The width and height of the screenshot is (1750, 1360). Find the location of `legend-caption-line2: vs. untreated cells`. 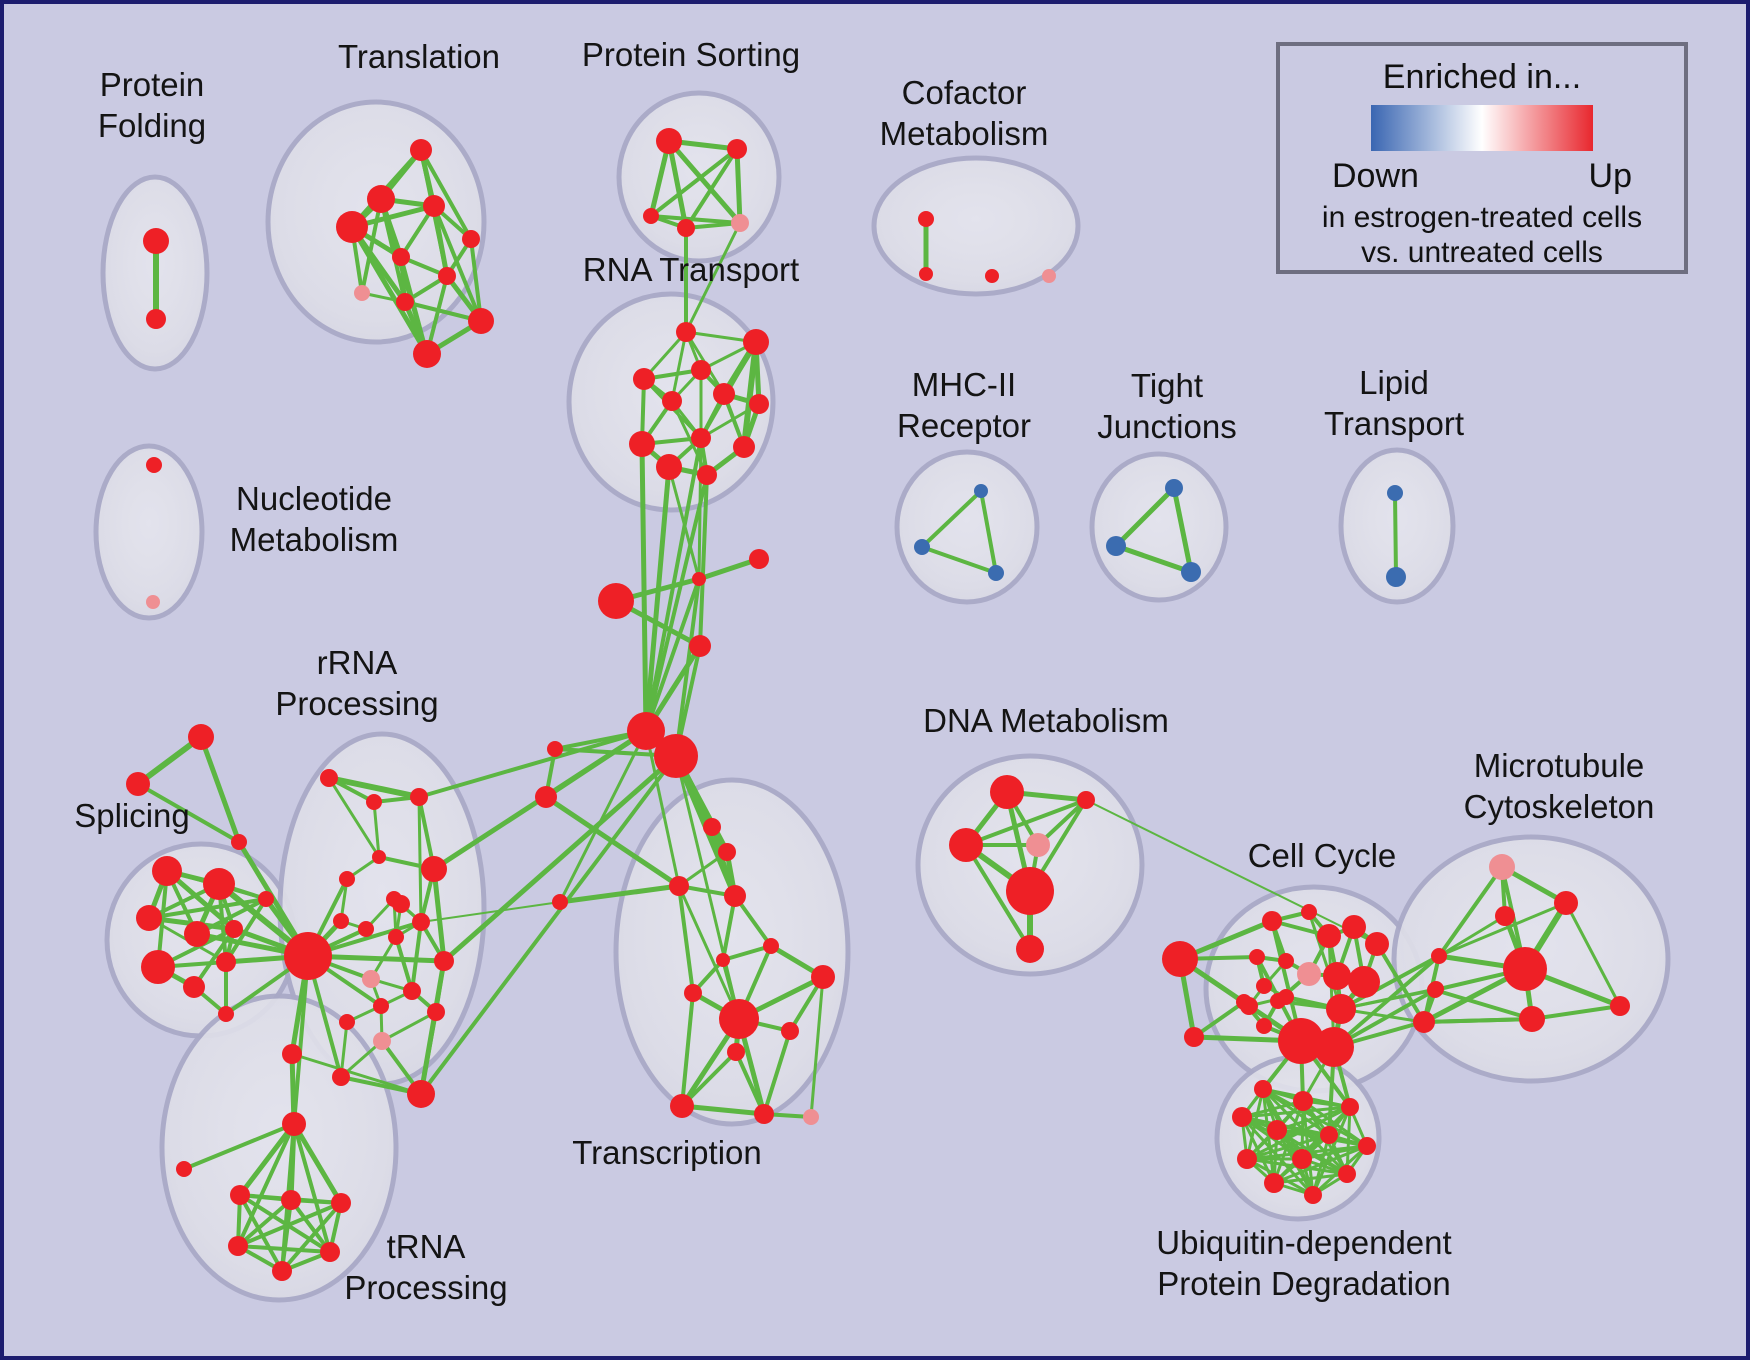

legend-caption-line2: vs. untreated cells is located at coordinates (1482, 252).